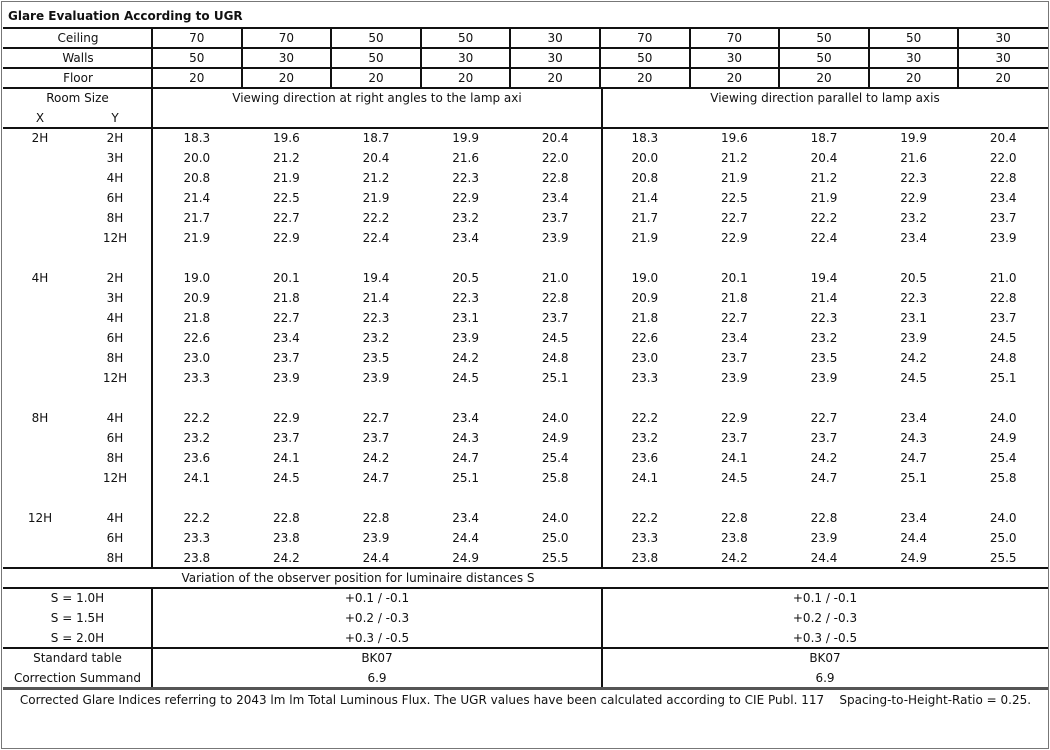 This screenshot has height=750, width=1050. What do you see at coordinates (376, 218) in the screenshot?
I see `ugr-value-perpendicular: 22.2` at bounding box center [376, 218].